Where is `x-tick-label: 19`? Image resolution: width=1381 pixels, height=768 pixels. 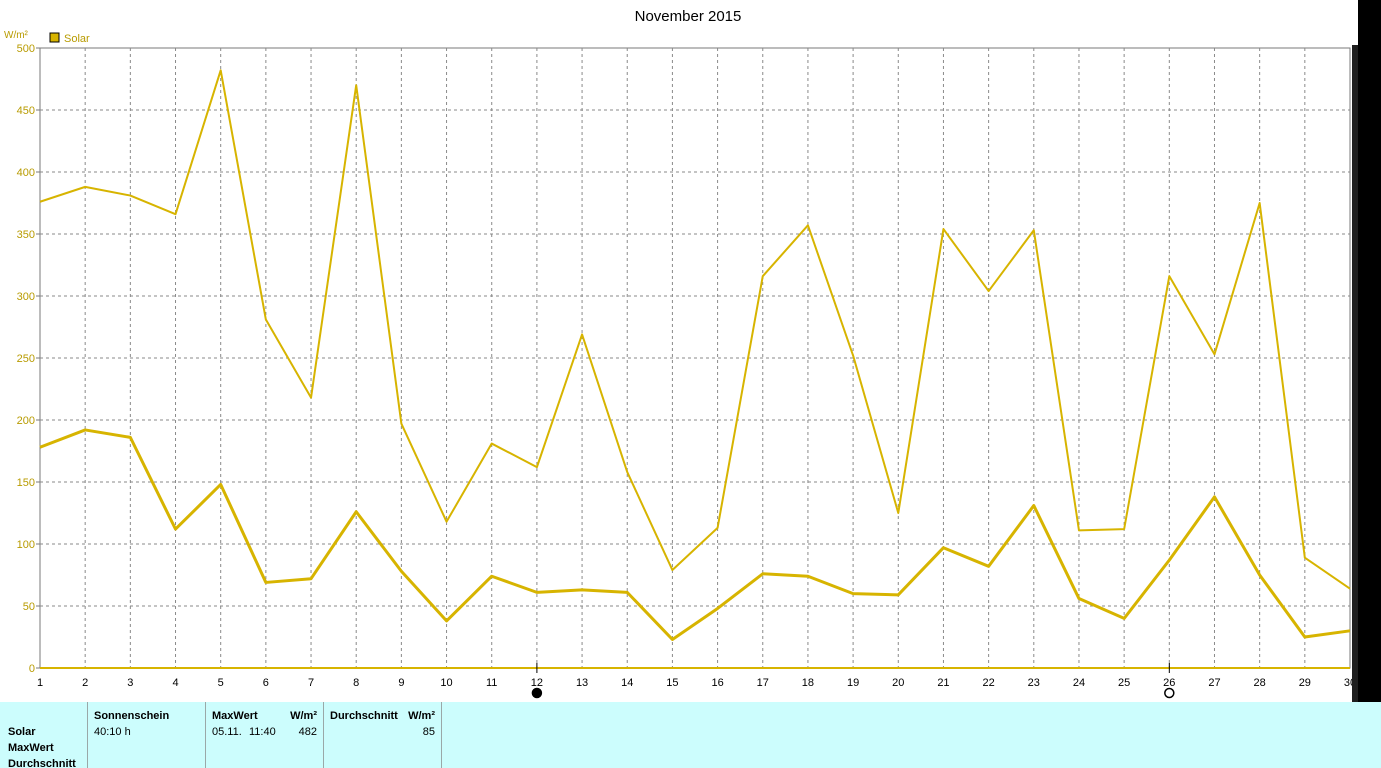
x-tick-label: 19 is located at coordinates (853, 683).